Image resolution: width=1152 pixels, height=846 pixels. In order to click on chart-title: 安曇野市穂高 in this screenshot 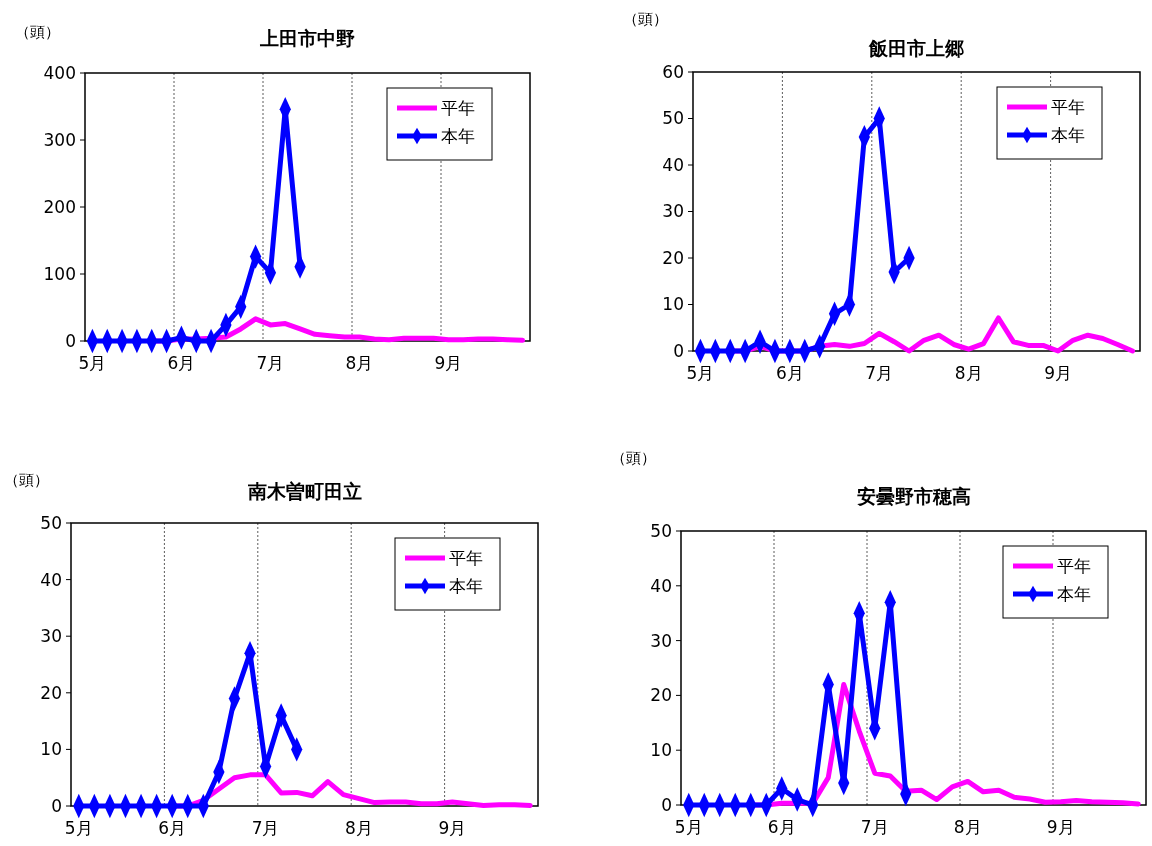, I will do `click(913, 496)`.